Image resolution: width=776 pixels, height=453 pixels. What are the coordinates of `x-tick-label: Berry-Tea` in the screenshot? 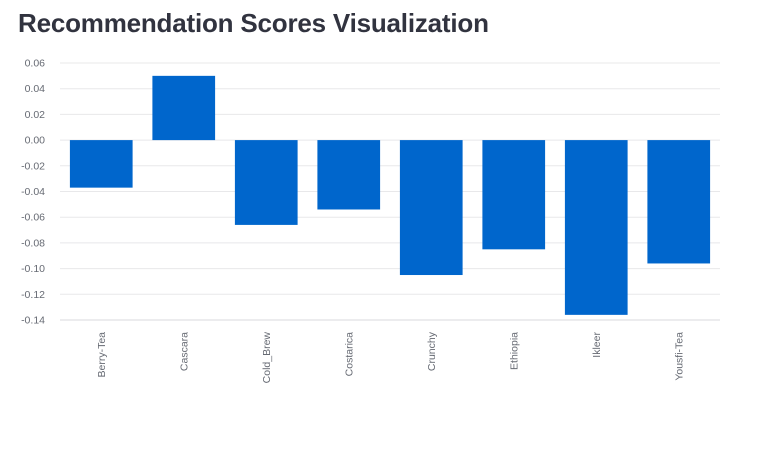 It's located at (102, 355).